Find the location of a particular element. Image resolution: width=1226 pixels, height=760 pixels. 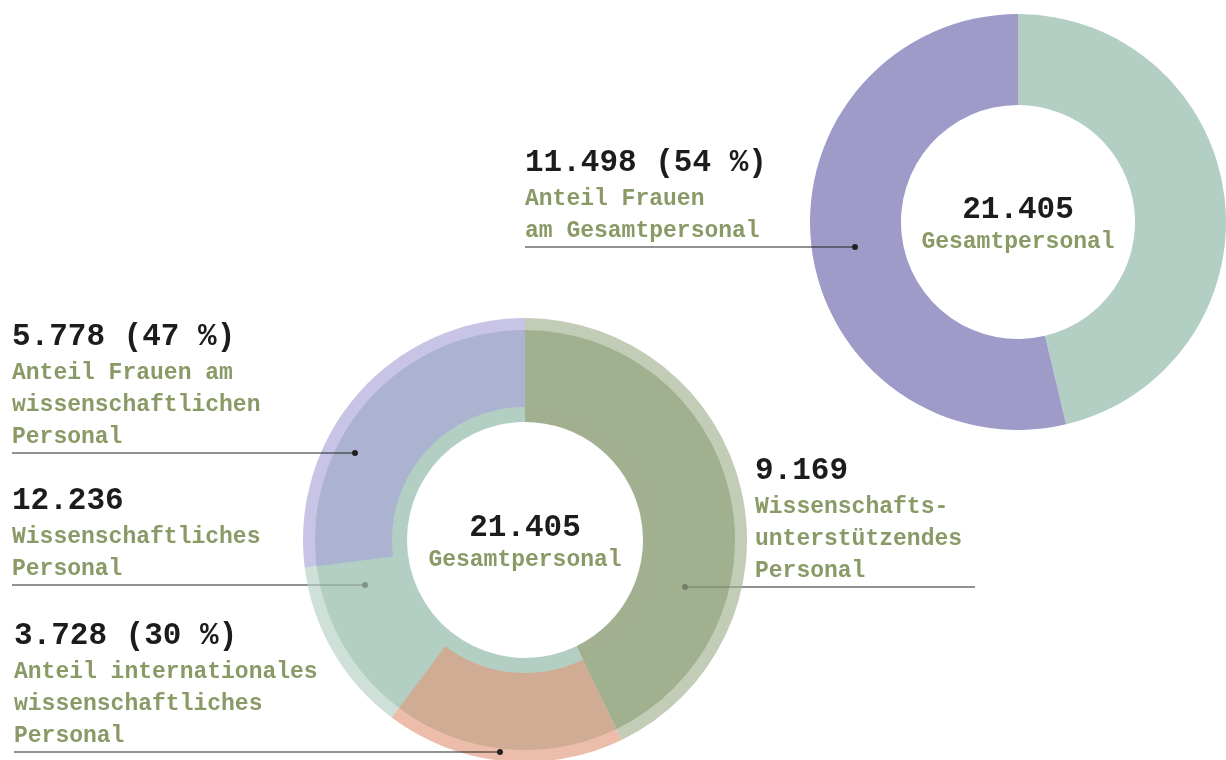

slice-label: Anteil Frauen am Gesamtpersonal is located at coordinates (642, 215).